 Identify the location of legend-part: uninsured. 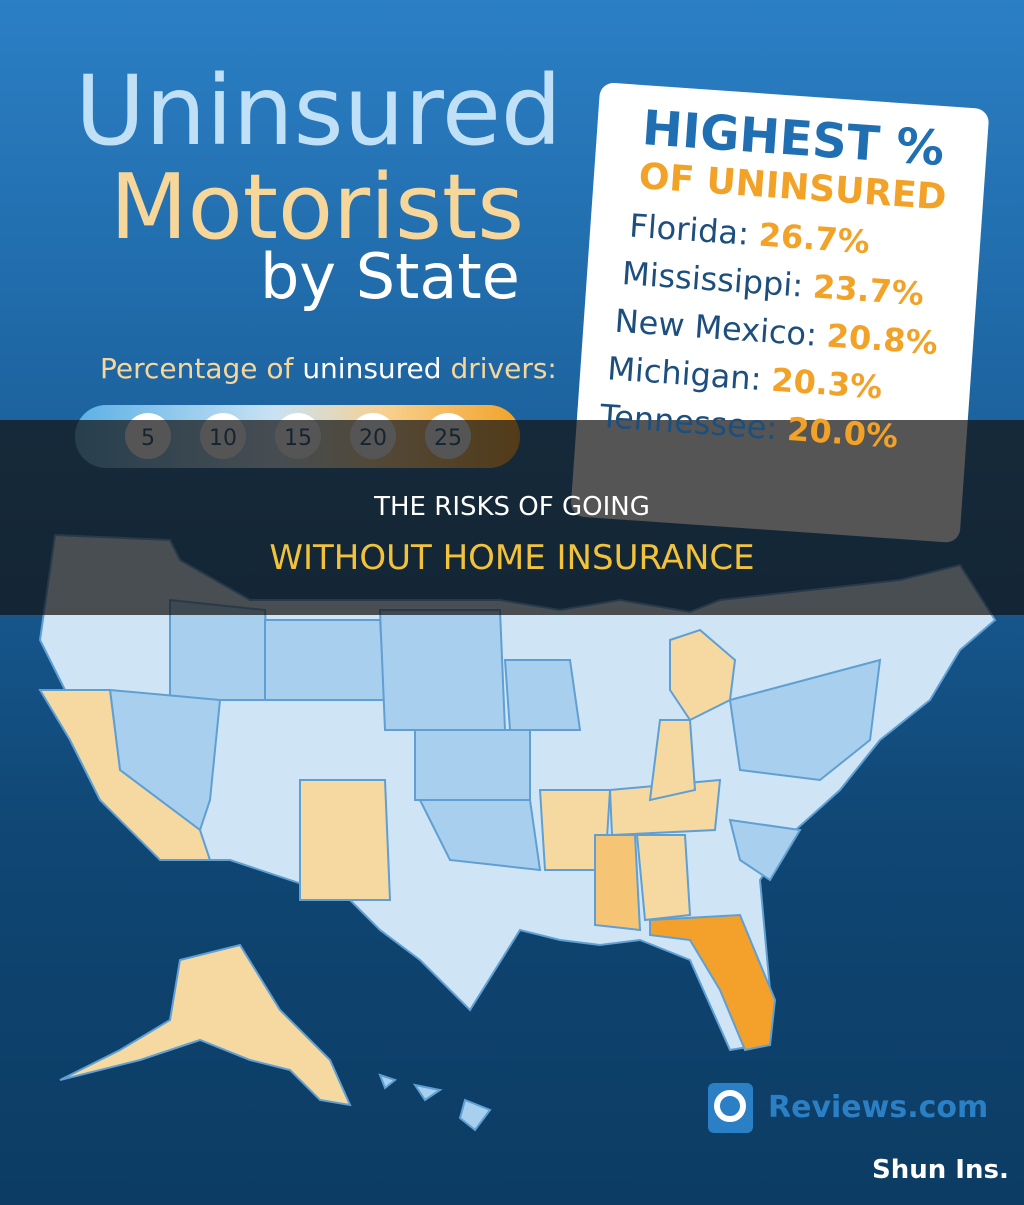
(372, 368).